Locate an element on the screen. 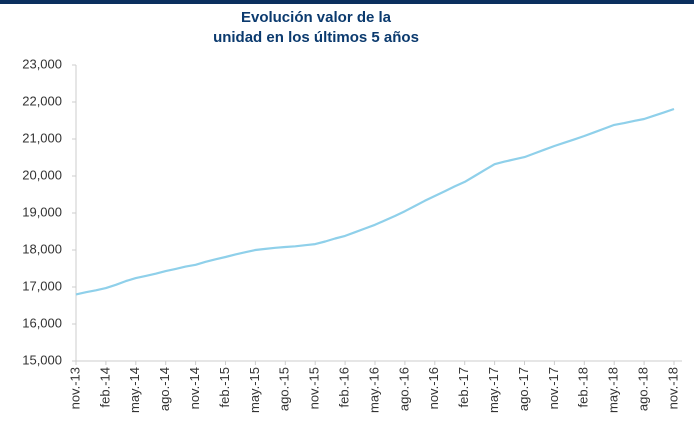 The image size is (694, 433). y-tick-label: 15,000 is located at coordinates (42, 359).